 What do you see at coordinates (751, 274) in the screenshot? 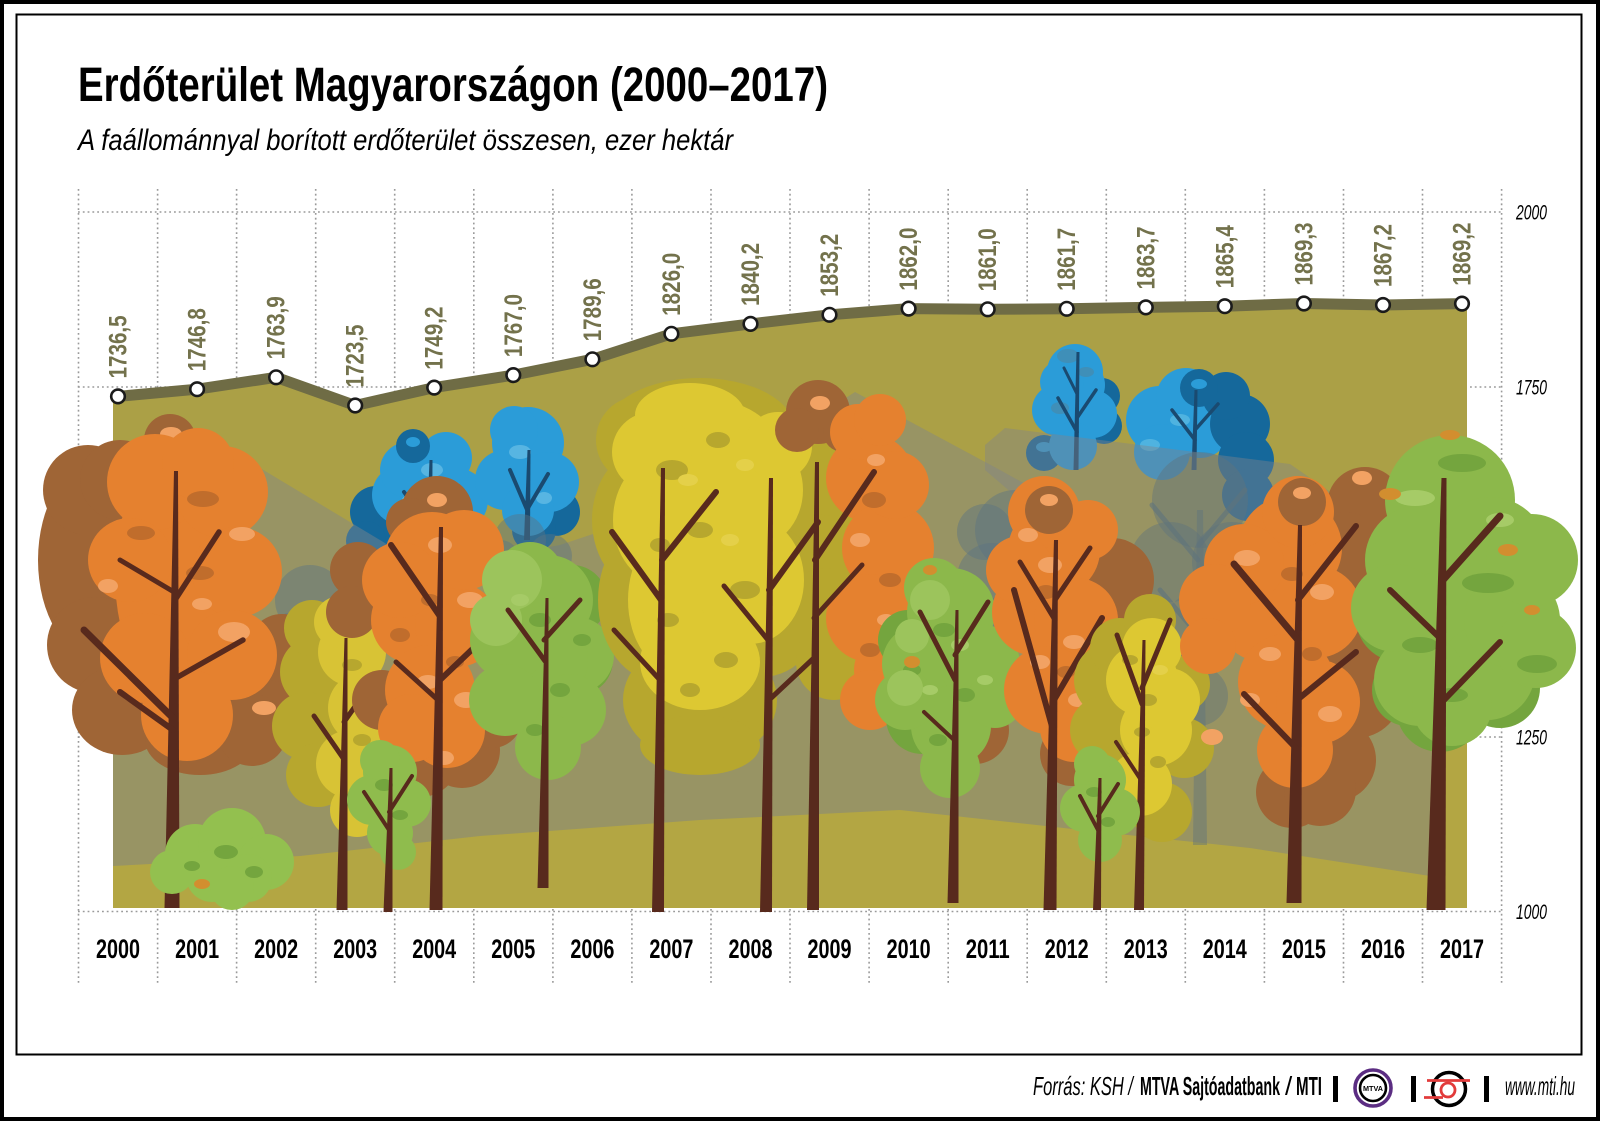
I see `svg-text: 1840,2` at bounding box center [751, 274].